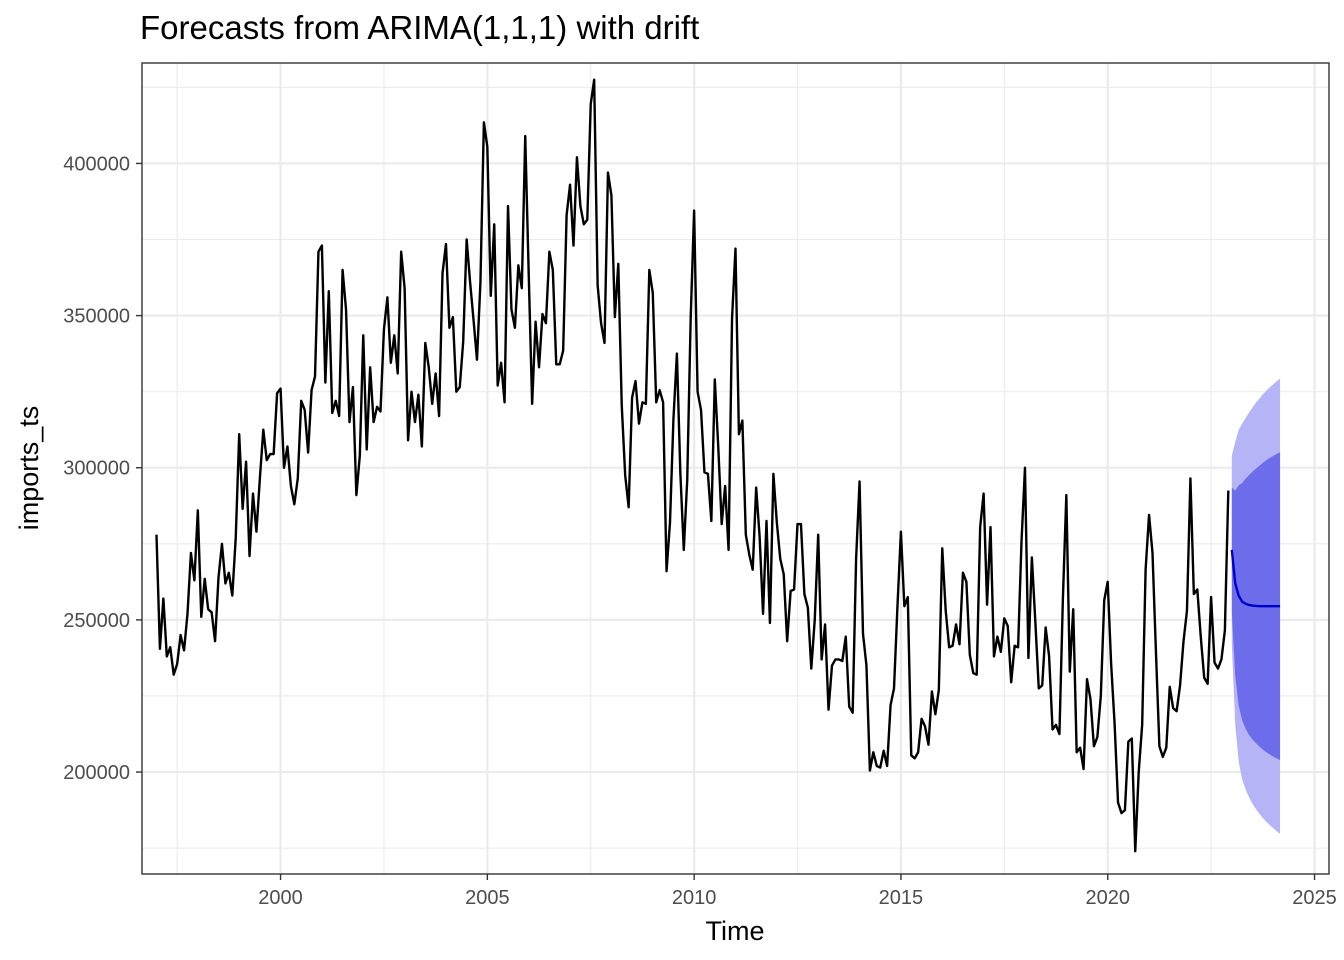 The width and height of the screenshot is (1344, 960). I want to click on y-tick-label: 350000, so click(96, 317).